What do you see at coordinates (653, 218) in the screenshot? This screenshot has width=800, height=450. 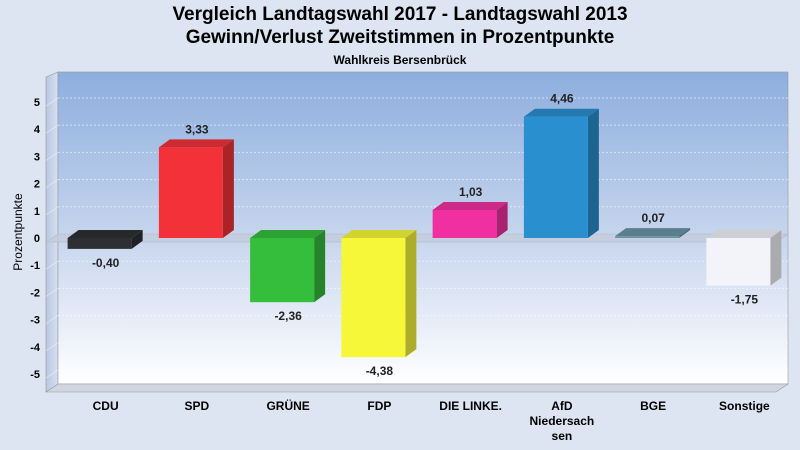 I see `data-label: 0,07` at bounding box center [653, 218].